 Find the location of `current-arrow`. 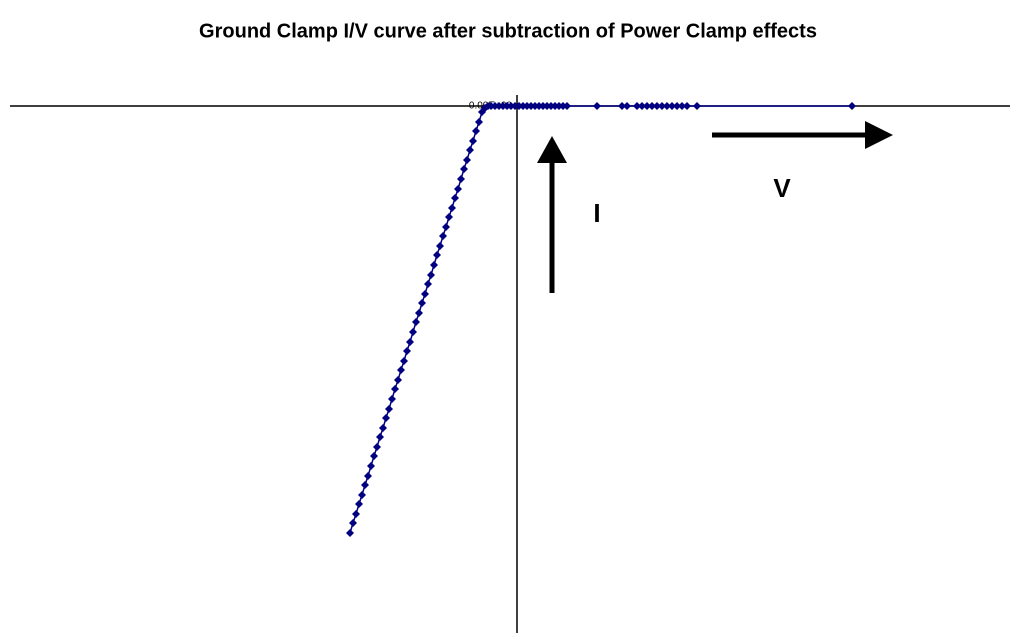

current-arrow is located at coordinates (552, 214).